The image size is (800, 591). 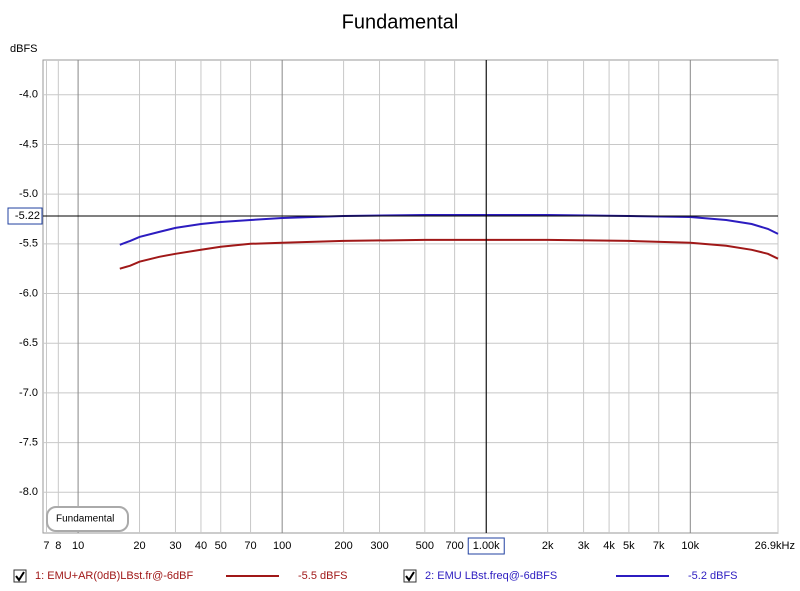 What do you see at coordinates (379, 546) in the screenshot?
I see `x-tick-label: 300` at bounding box center [379, 546].